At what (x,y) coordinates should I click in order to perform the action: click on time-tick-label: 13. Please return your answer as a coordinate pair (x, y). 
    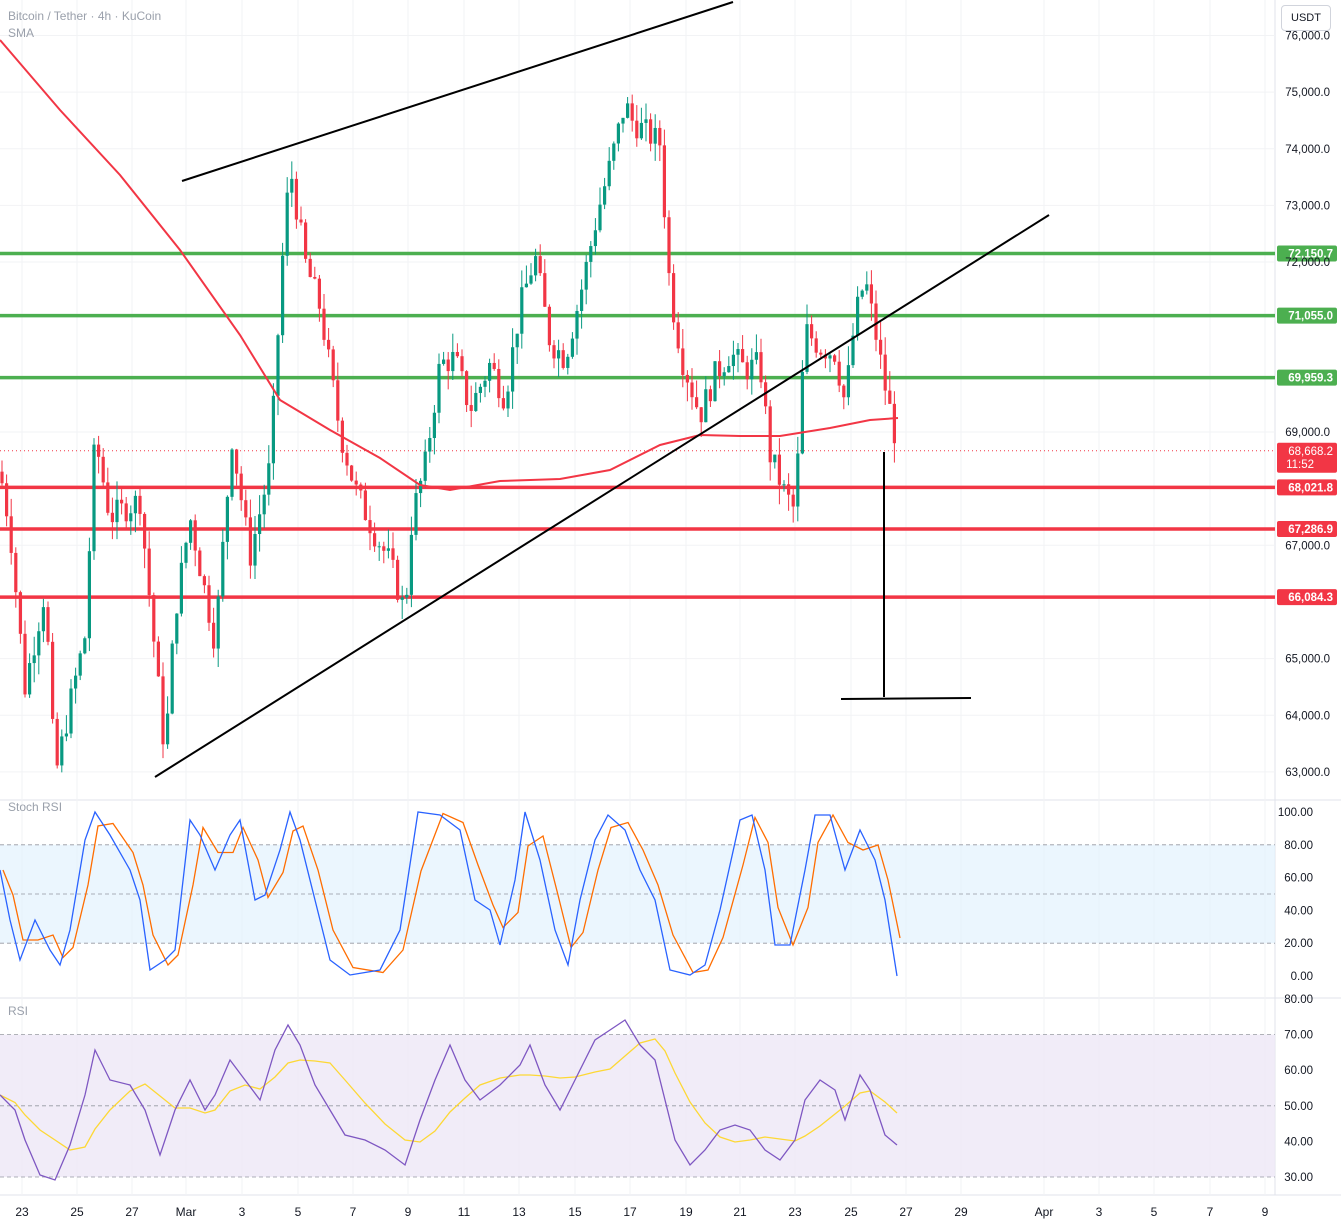
    Looking at the image, I should click on (519, 1212).